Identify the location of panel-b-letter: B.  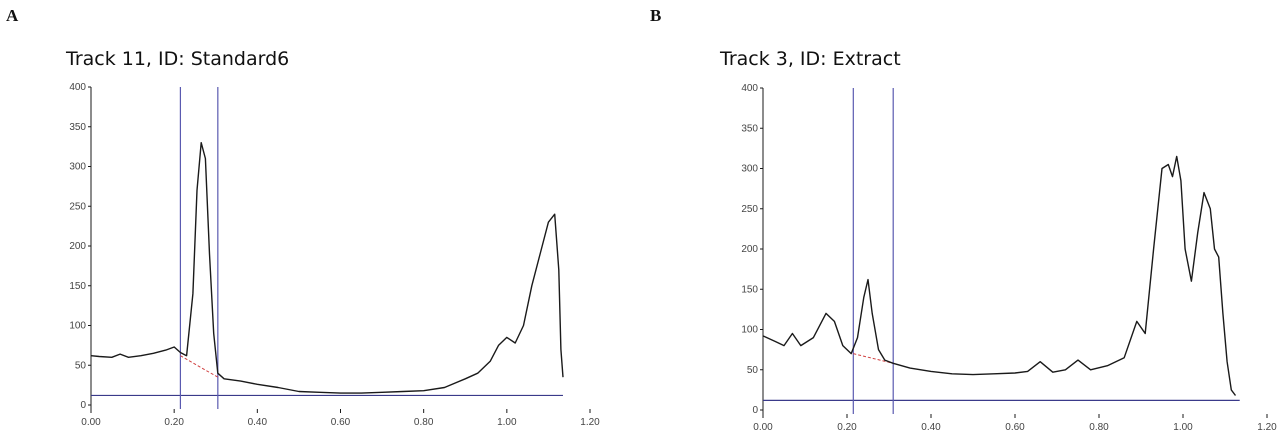
(656, 15).